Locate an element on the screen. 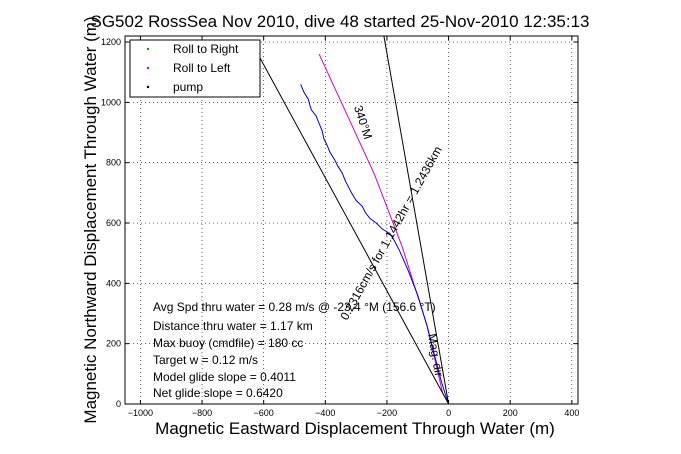 This screenshot has width=681, height=454. y-tick-label: 800 is located at coordinates (113, 163).